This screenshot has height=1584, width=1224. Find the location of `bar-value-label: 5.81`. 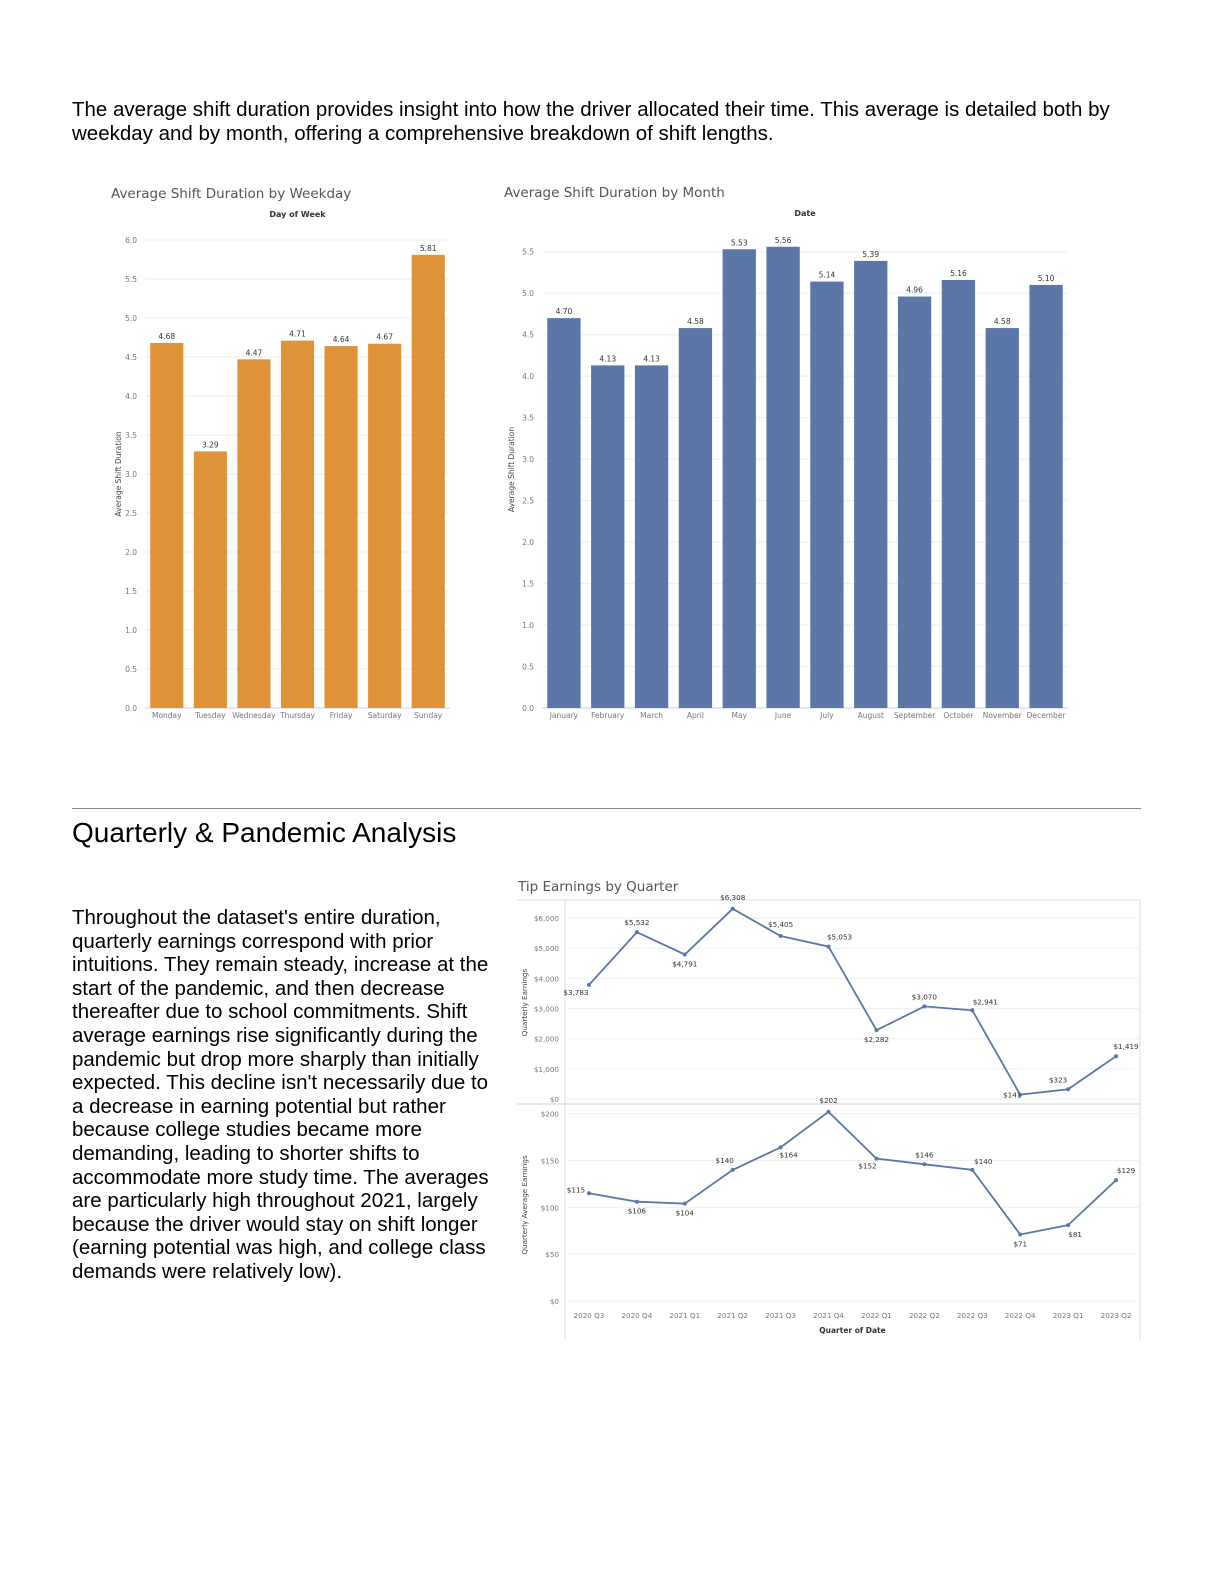

bar-value-label: 5.81 is located at coordinates (428, 248).